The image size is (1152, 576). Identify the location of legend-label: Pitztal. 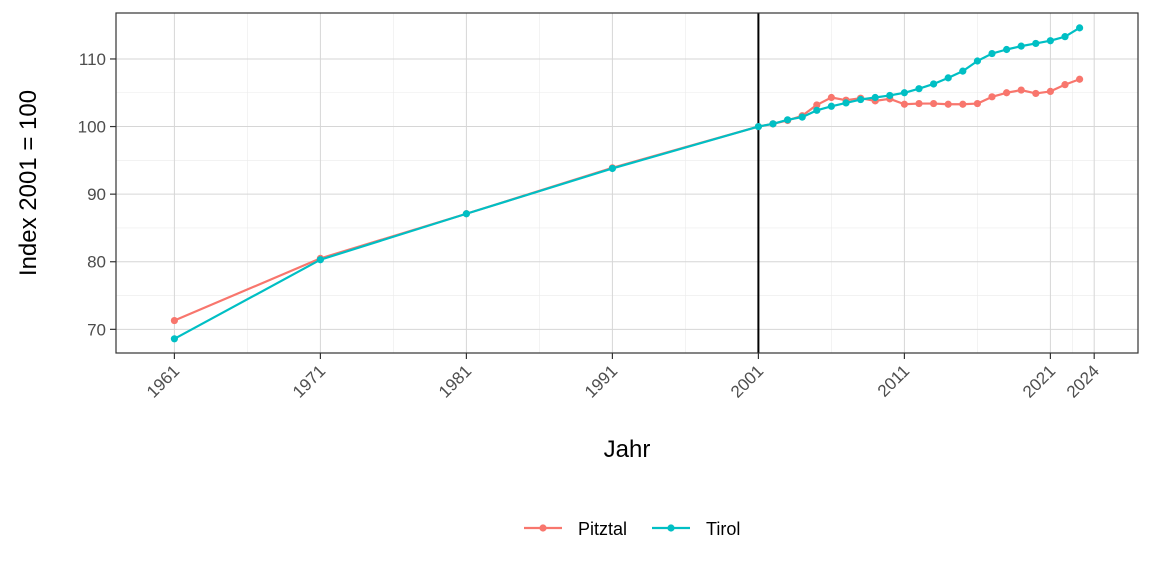
(602, 529).